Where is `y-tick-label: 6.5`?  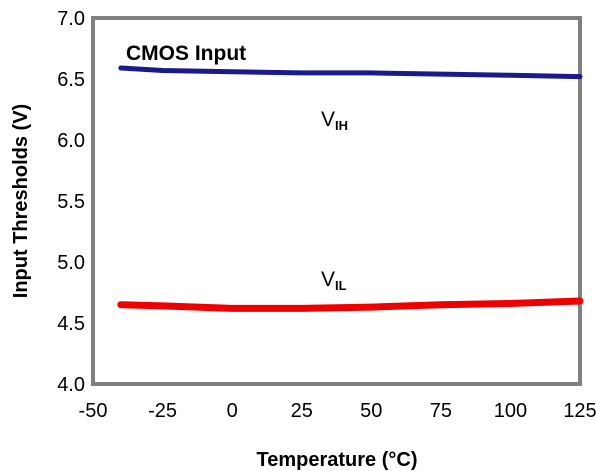 y-tick-label: 6.5 is located at coordinates (71, 80).